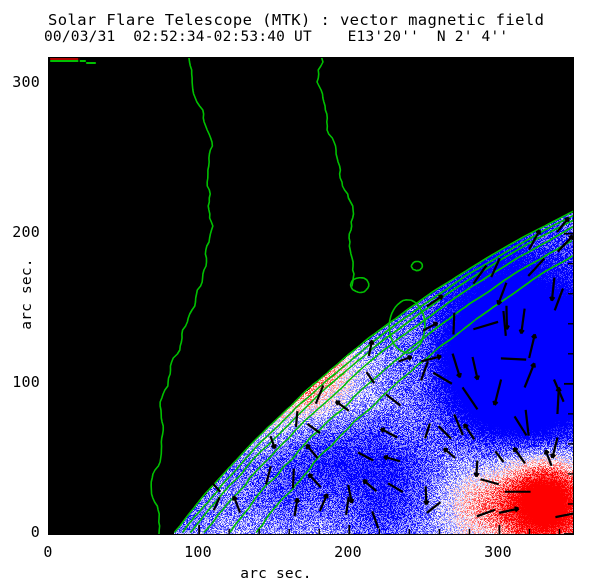 This screenshot has width=612, height=585. What do you see at coordinates (27, 294) in the screenshot?
I see `y-axis-title: arc sec.` at bounding box center [27, 294].